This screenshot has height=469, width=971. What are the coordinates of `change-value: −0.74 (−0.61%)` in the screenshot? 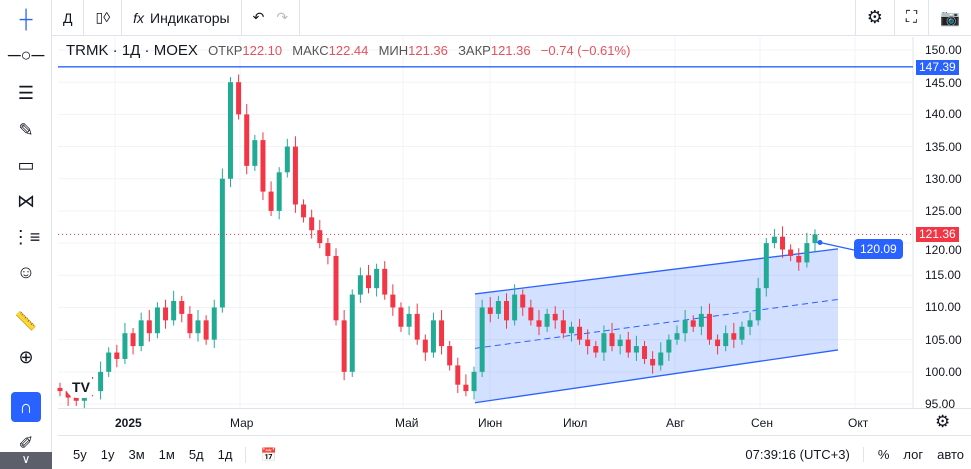 It's located at (585, 50).